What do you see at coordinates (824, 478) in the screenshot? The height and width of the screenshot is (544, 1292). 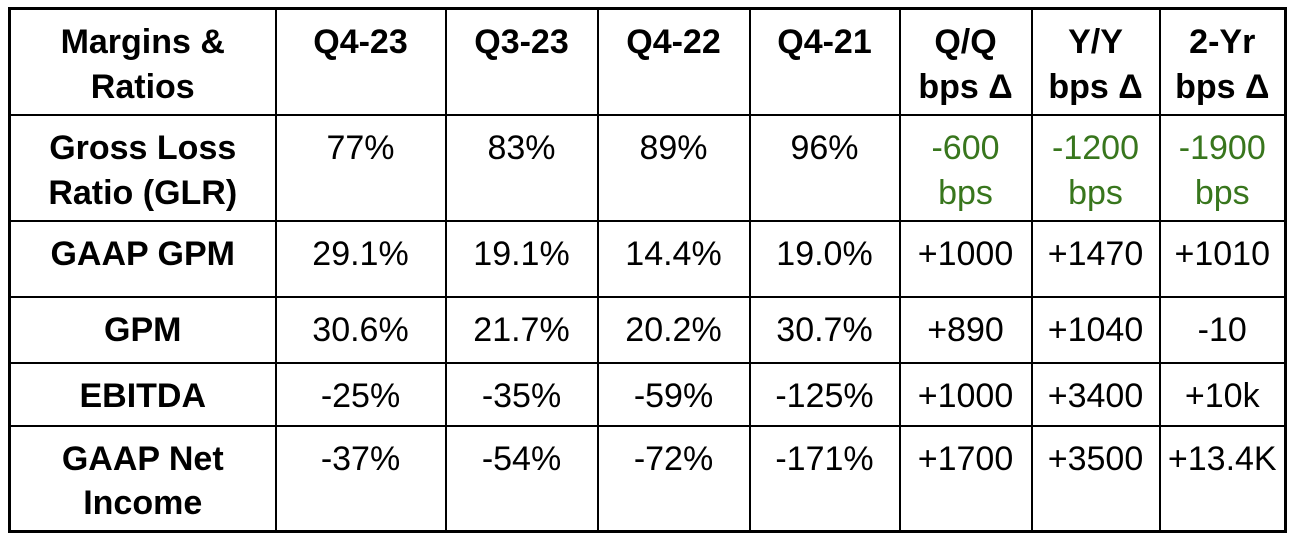 I see `data-cell: -171%` at bounding box center [824, 478].